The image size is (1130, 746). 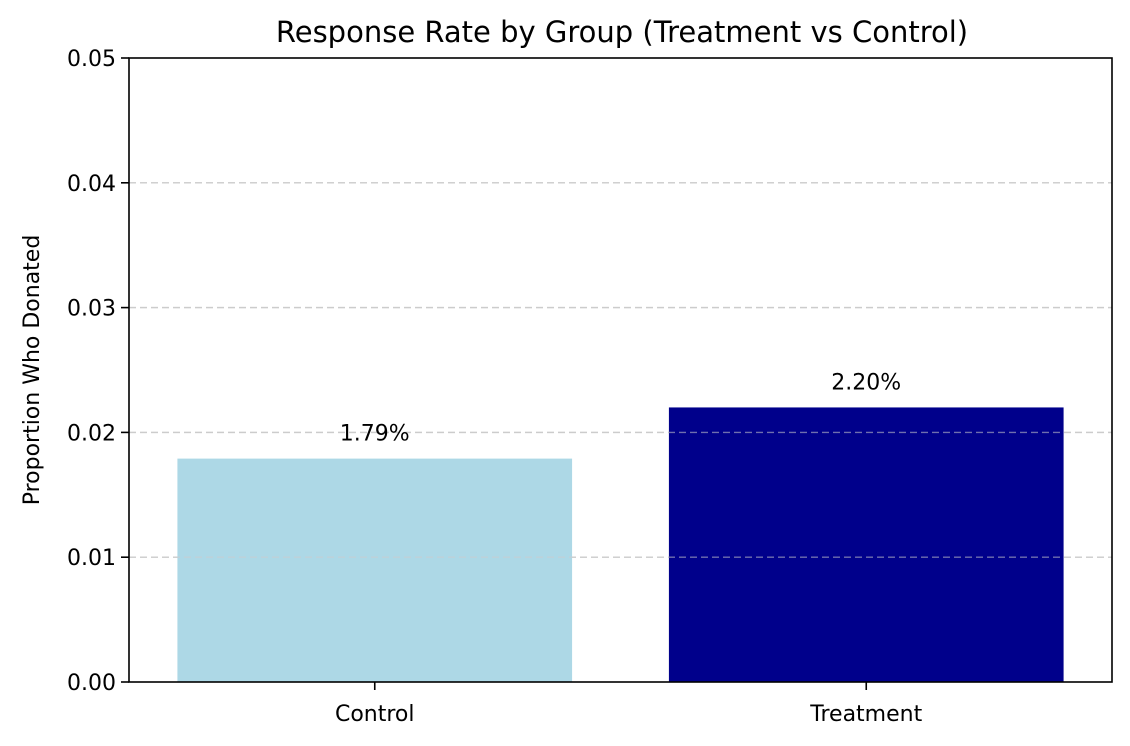 What do you see at coordinates (91, 184) in the screenshot?
I see `y-tick-label: 0.04` at bounding box center [91, 184].